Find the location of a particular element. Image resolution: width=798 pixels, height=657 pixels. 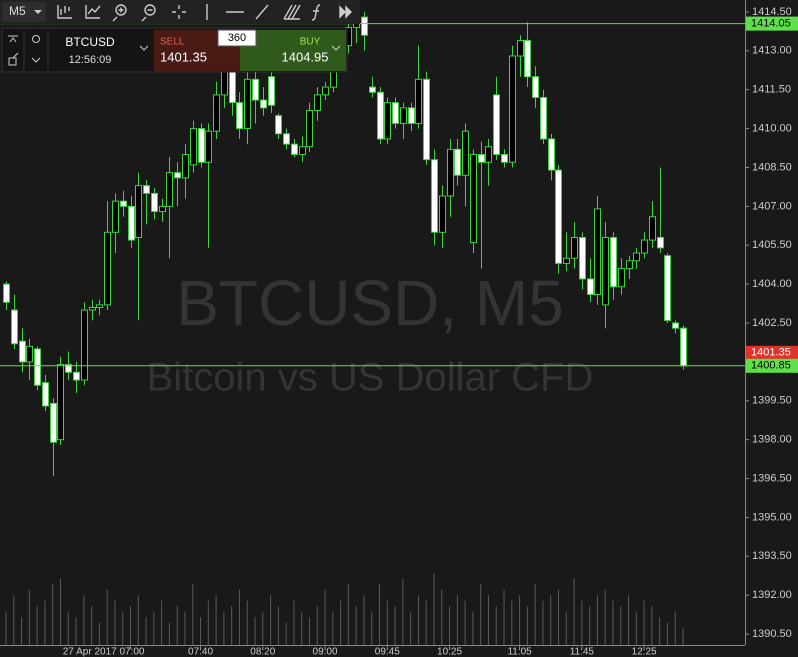

x-tick-label: 09:45 is located at coordinates (387, 652).